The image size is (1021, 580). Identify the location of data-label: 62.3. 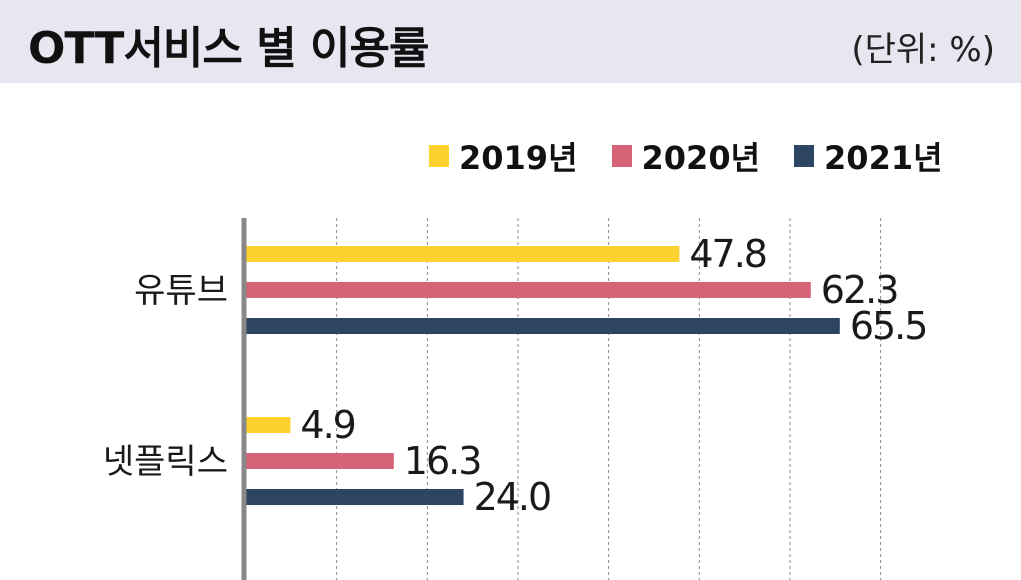
(859, 290).